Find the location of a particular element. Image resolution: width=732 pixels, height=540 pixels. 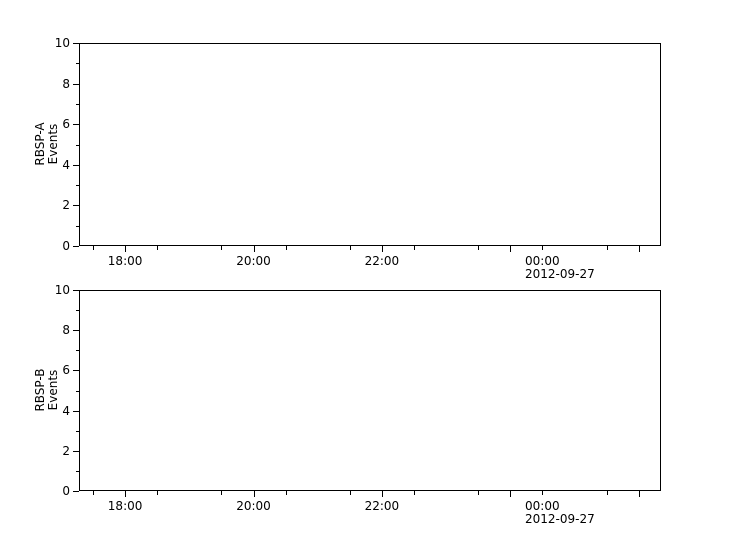

y-axis-title-rbsp-b: RBSP-B Events is located at coordinates (46, 390).